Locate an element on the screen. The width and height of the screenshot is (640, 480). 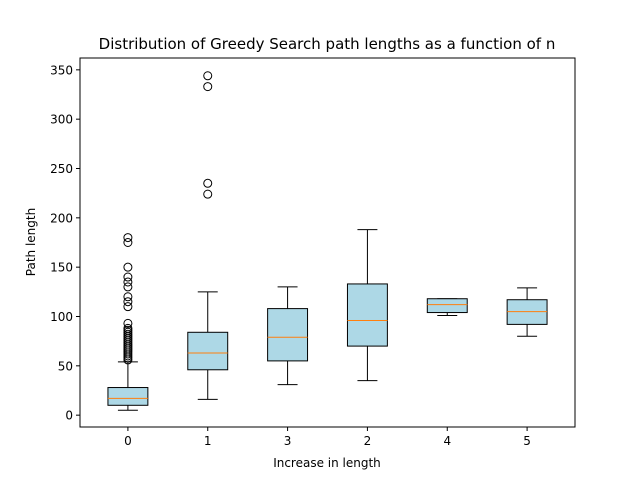
y-tick-label: 300 is located at coordinates (61, 120).